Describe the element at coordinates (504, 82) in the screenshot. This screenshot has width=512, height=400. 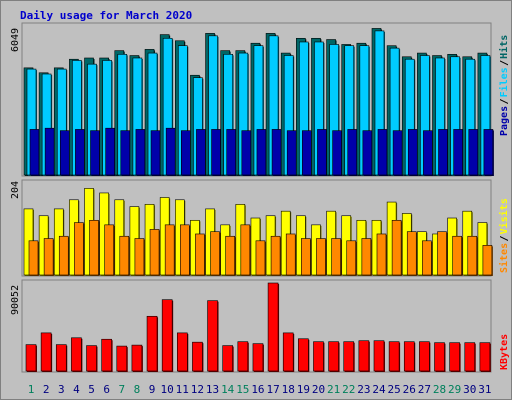
I see `legend-files: Files` at that location.